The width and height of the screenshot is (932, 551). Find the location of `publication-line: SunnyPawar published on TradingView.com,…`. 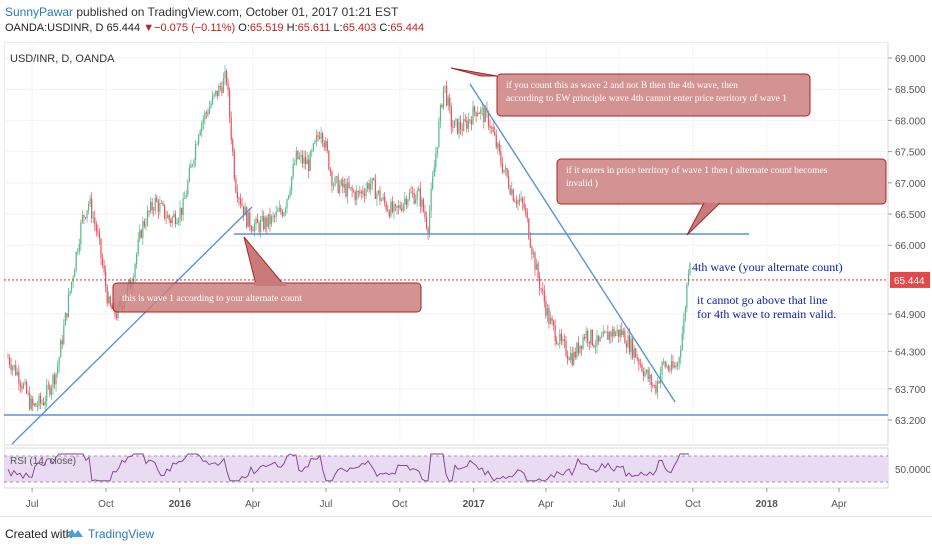

publication-line: SunnyPawar published on TradingView.com,… is located at coordinates (201, 12).